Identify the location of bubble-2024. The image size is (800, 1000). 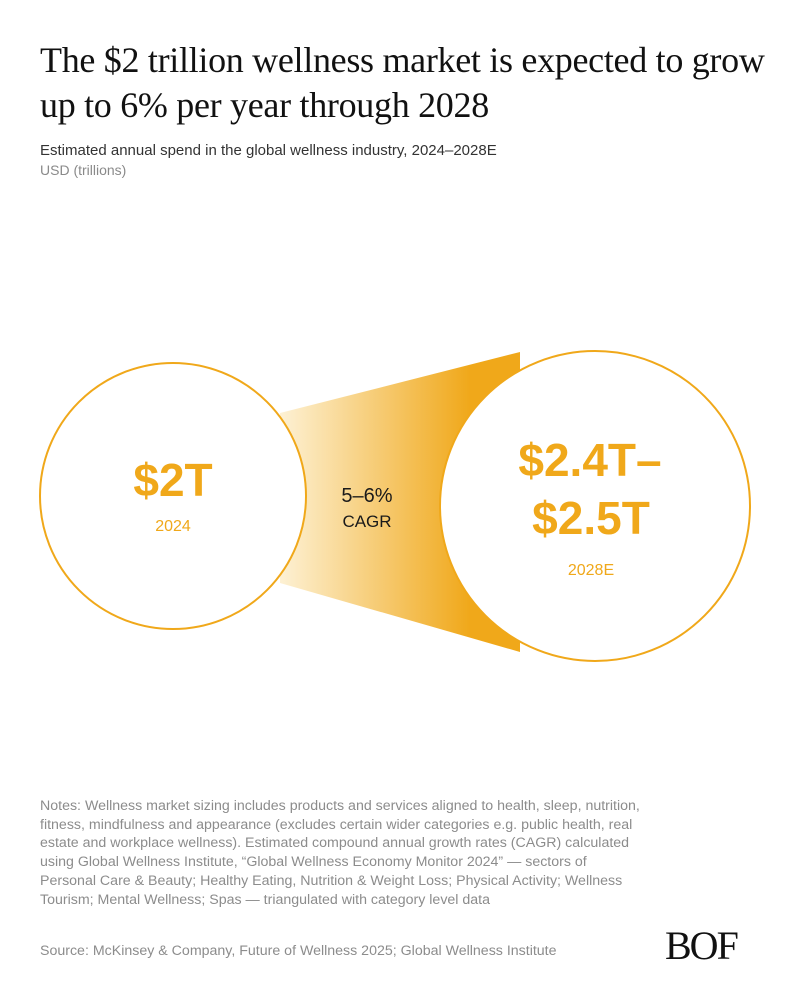
(173, 496).